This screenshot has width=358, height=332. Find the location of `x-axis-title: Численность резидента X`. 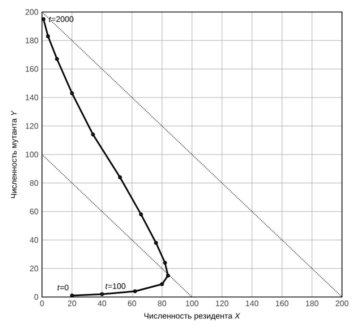

x-axis-title: Численность резидента X is located at coordinates (192, 316).